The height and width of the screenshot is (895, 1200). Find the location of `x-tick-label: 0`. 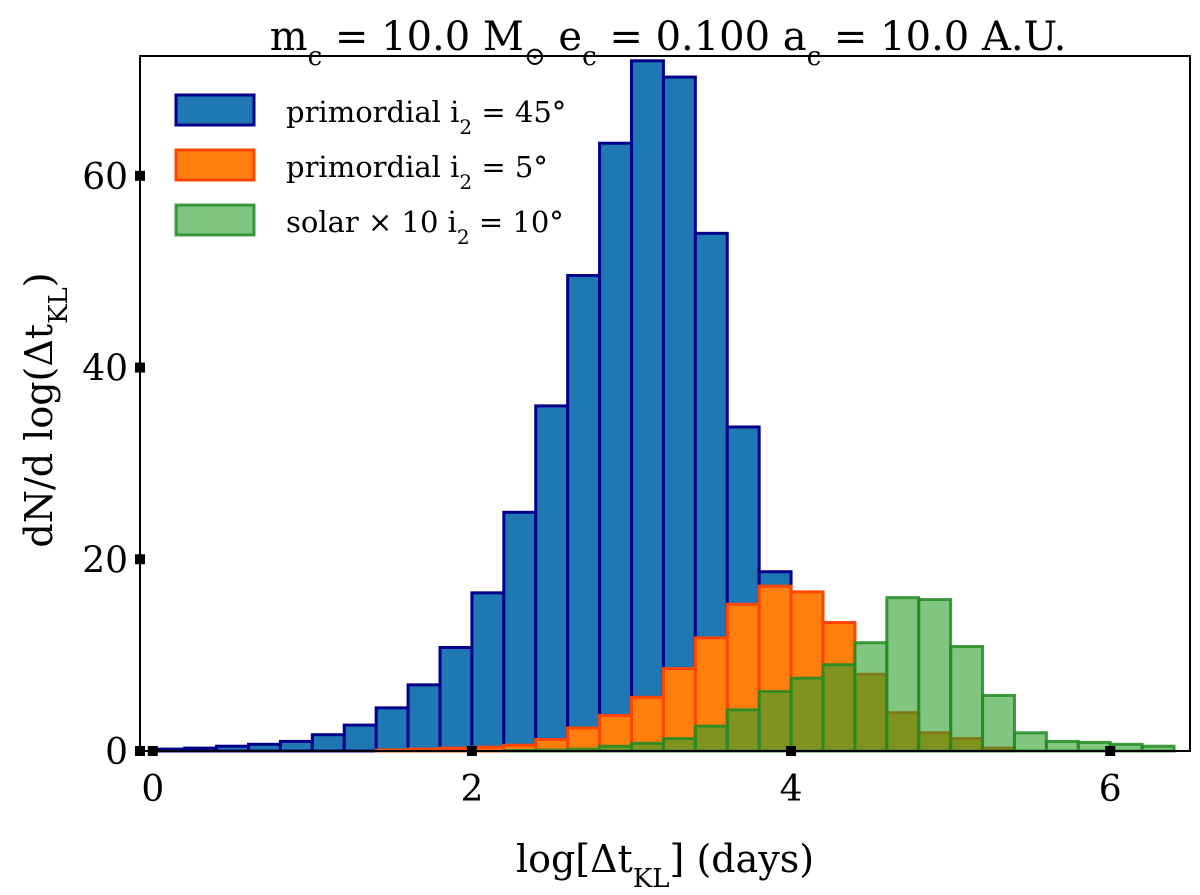

x-tick-label: 0 is located at coordinates (152, 789).